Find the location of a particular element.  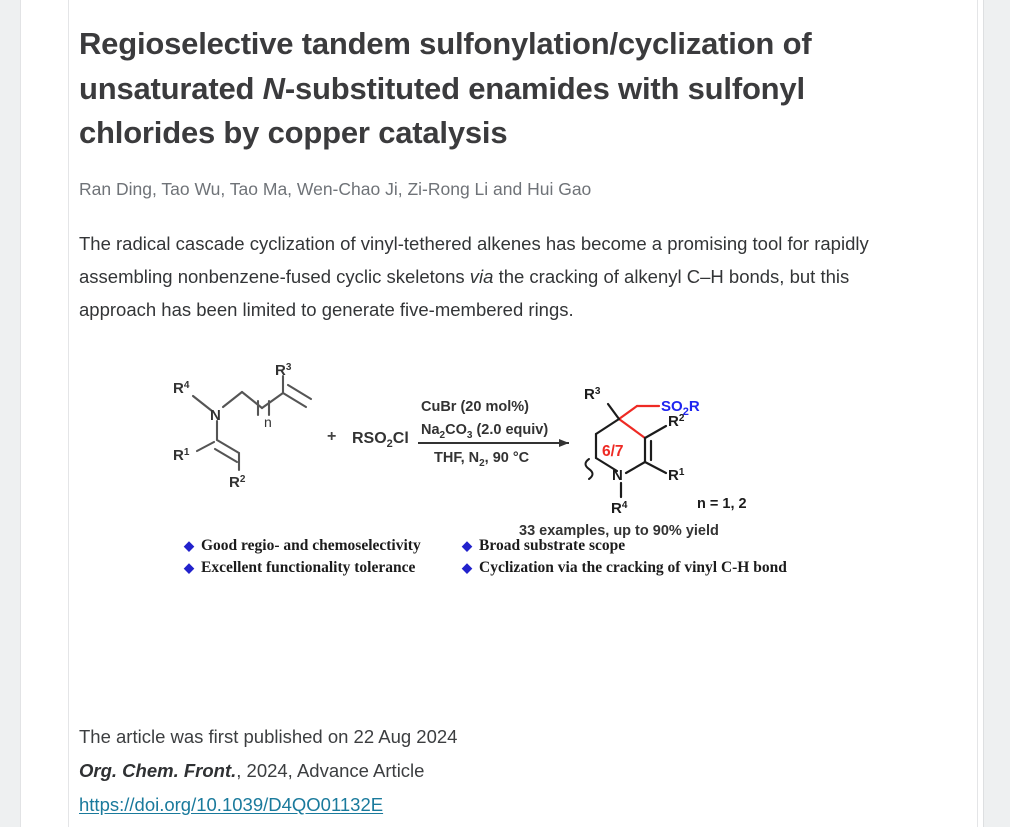

journal-citation-rest: , 2024, Advance Article is located at coordinates (330, 770).